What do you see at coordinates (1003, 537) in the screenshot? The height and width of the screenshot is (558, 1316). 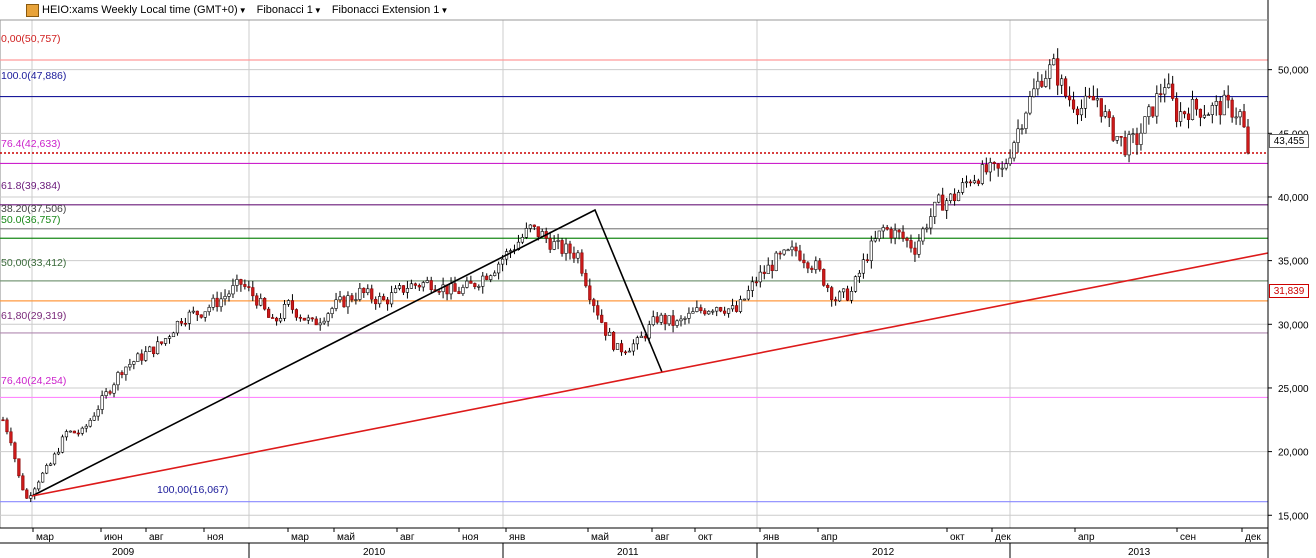 I see `x-tick-label: дек` at bounding box center [1003, 537].